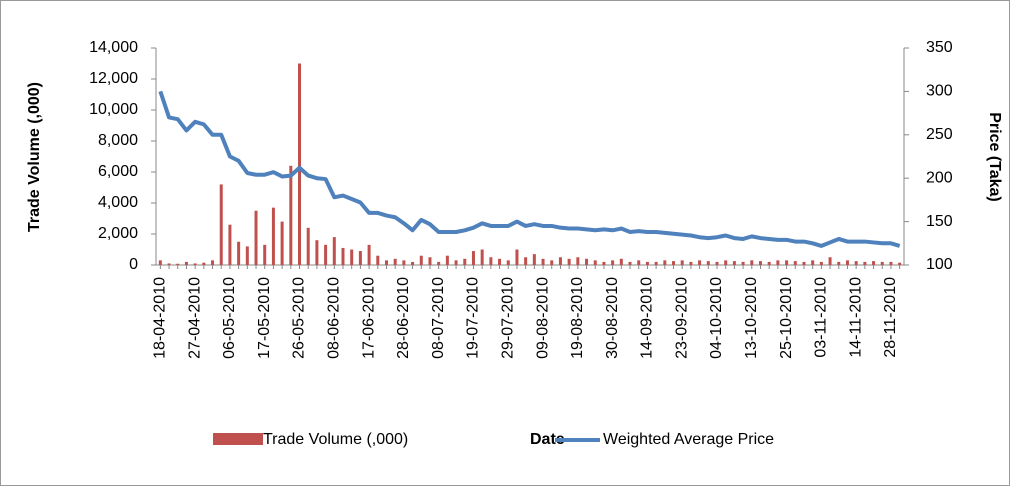 Image resolution: width=1011 pixels, height=487 pixels. I want to click on y-tick-label: 8,000, so click(118, 140).